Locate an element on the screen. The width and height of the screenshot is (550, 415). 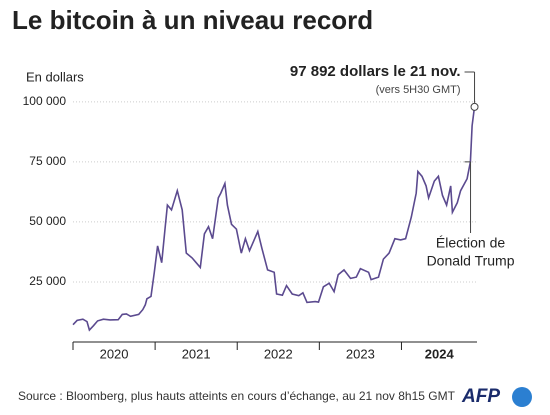
logo-icon is located at coordinates (522, 397).